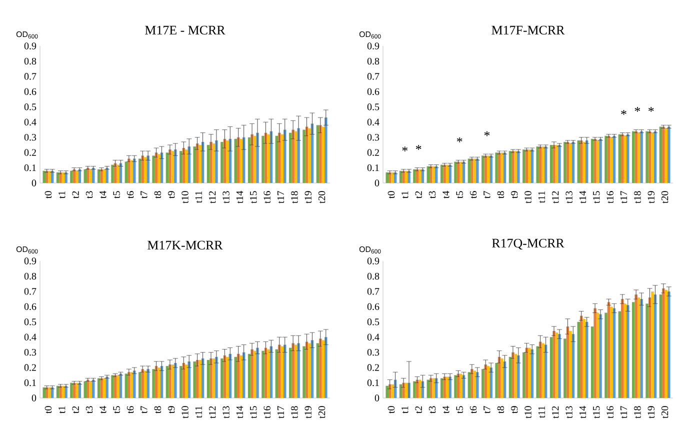 Image resolution: width=686 pixels, height=429 pixels. I want to click on x-tick-label: t16, so click(267, 197).